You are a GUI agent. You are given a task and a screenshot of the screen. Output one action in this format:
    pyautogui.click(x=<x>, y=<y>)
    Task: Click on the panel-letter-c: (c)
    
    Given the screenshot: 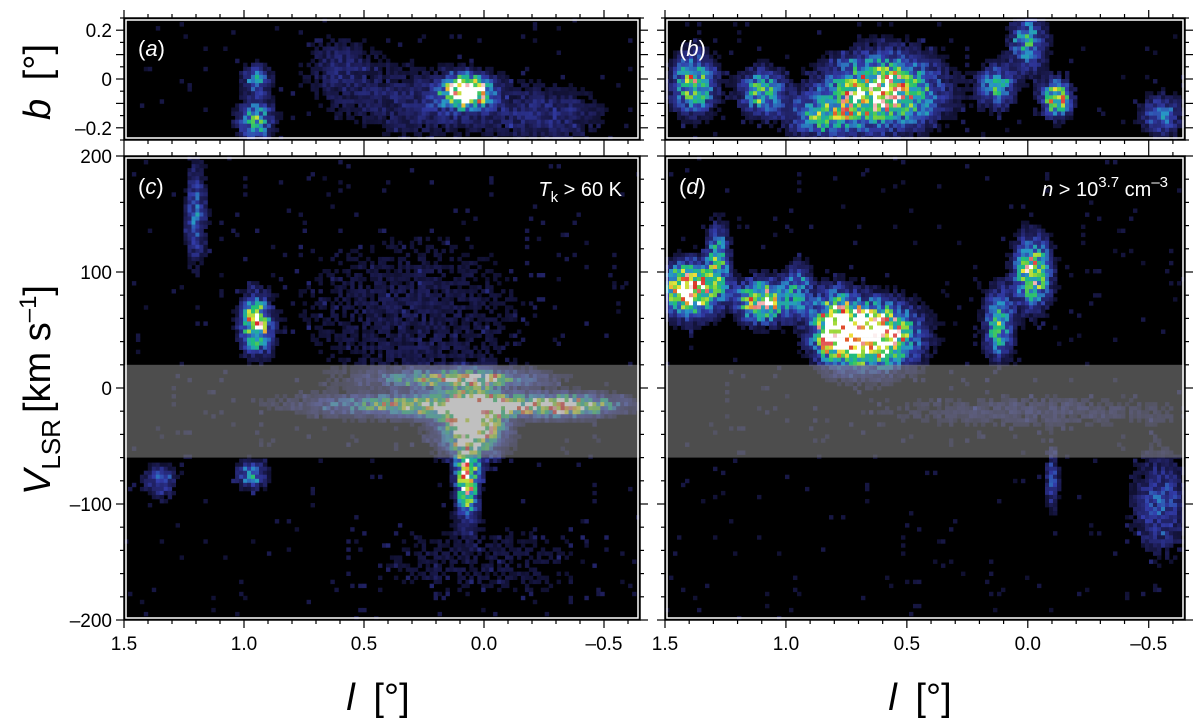 What is the action you would take?
    pyautogui.click(x=151, y=186)
    